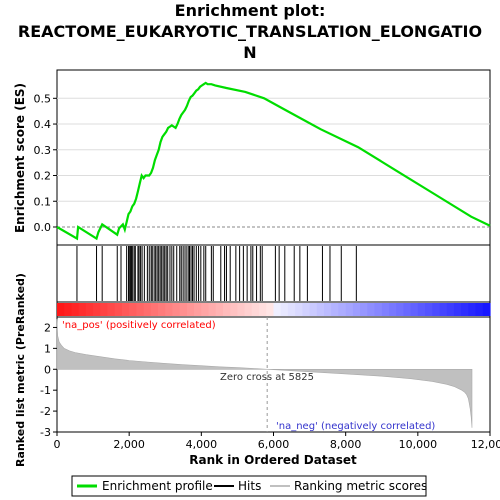 The height and width of the screenshot is (500, 500). I want to click on es-y-tick-label: 0.4, so click(43, 124).